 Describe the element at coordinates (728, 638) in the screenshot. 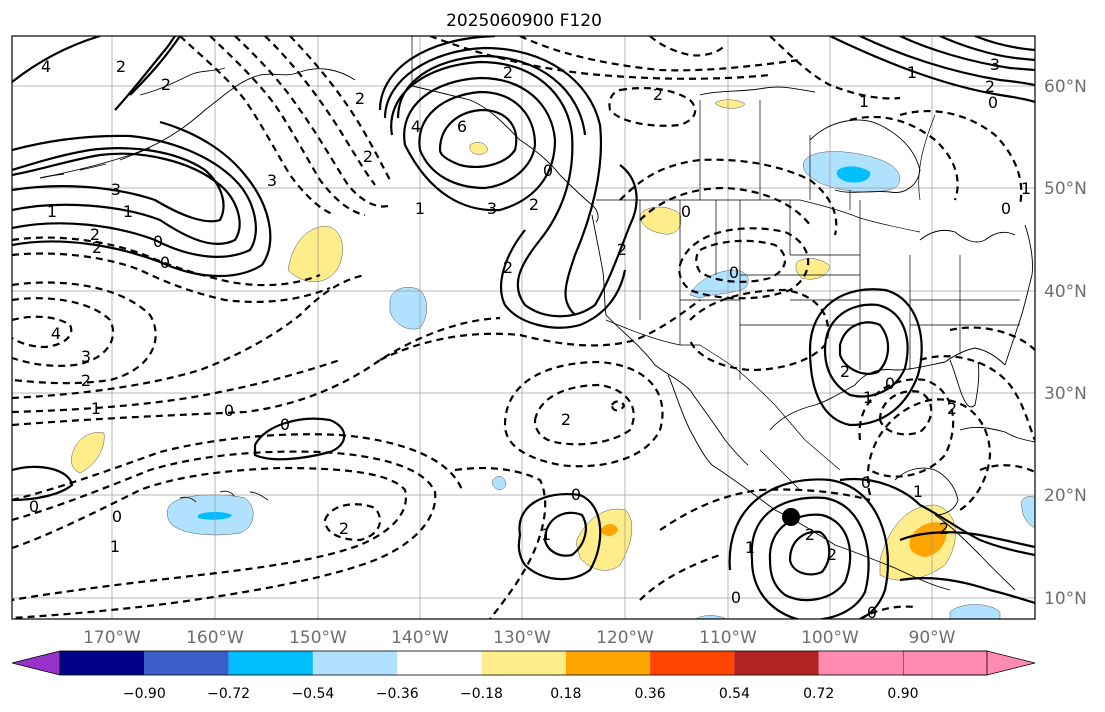

I see `lon-tick-label: 110°W` at that location.